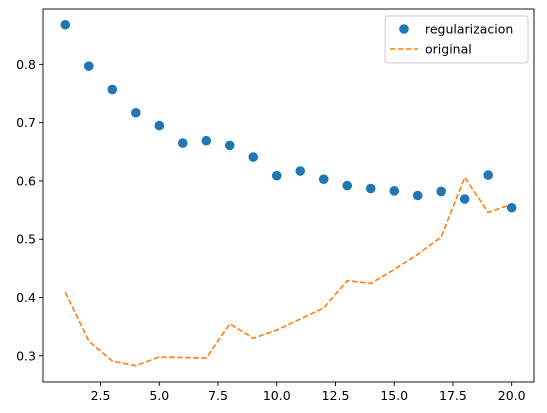  What do you see at coordinates (26, 297) in the screenshot?
I see `y-tick-label: 0.4` at bounding box center [26, 297].